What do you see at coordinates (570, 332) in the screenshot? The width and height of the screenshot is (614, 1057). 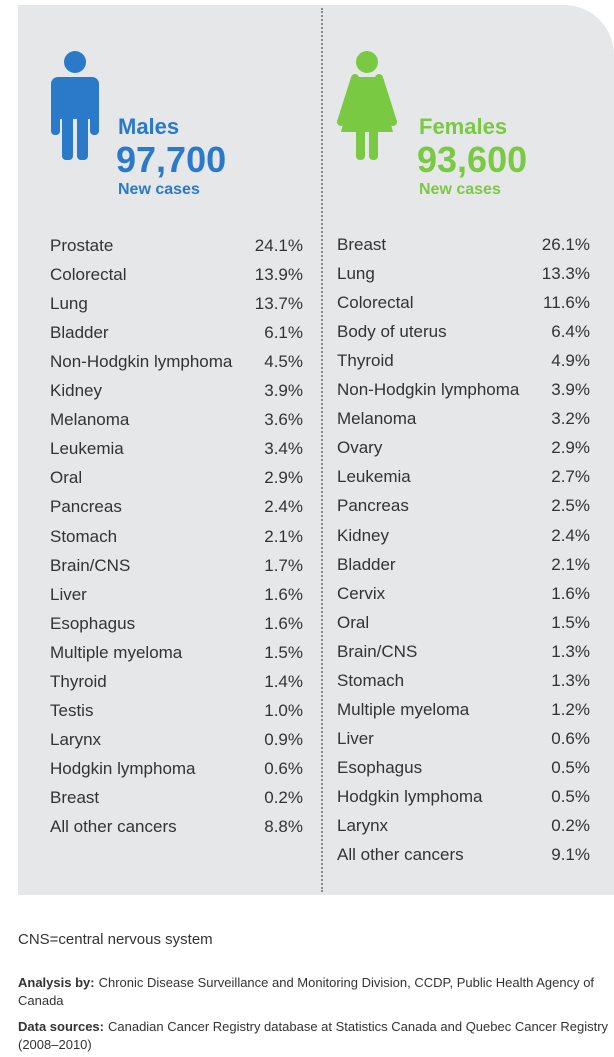 I see `percentage: 6.4%` at bounding box center [570, 332].